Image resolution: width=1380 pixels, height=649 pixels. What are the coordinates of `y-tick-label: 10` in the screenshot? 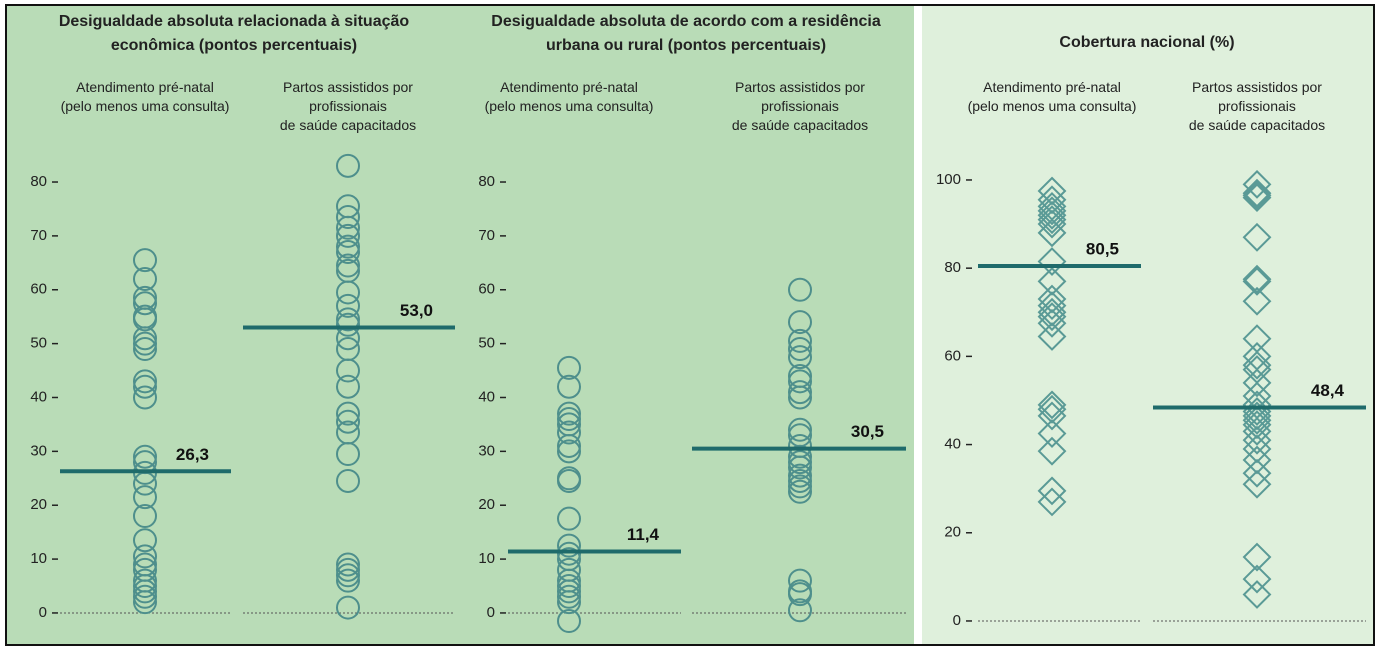 It's located at (38, 558).